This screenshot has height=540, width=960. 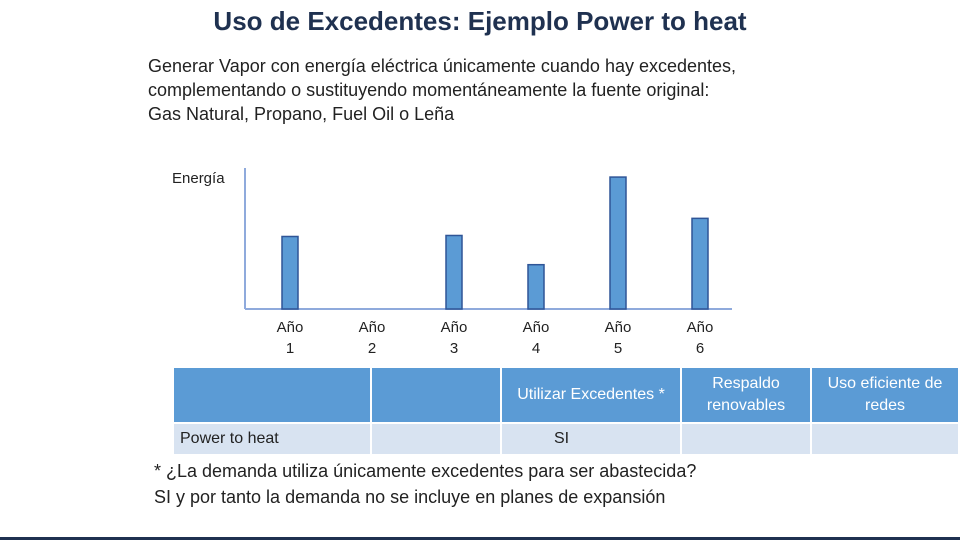 I want to click on header-cell-utilizar-excedentes: Utilizar Excedentes *, so click(x=591, y=395).